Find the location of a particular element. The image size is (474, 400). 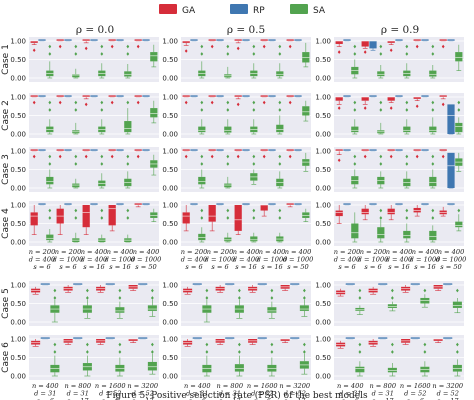

x-tick-label: n = 3200 is located at coordinates (447, 386).